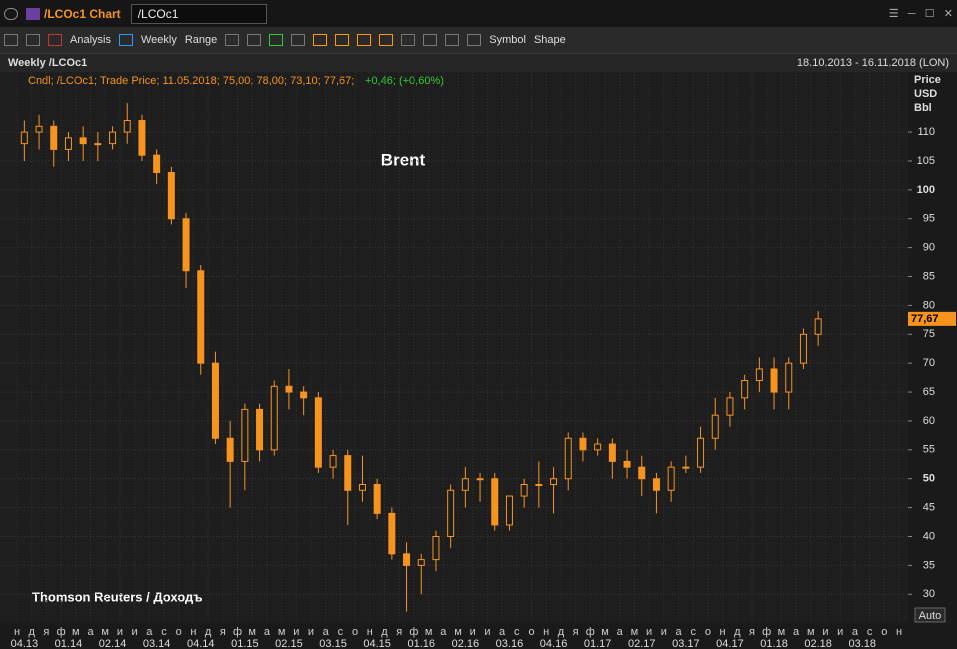  I want to click on range-menu: Range, so click(201, 40).